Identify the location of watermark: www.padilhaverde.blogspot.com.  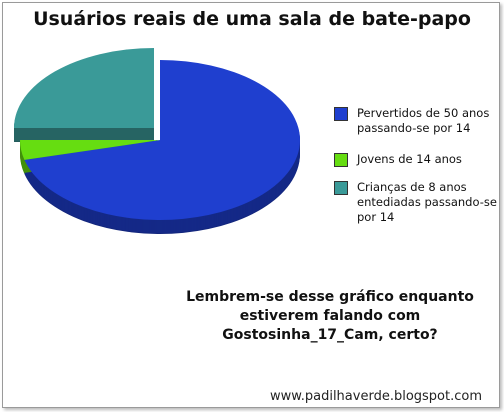
(376, 396).